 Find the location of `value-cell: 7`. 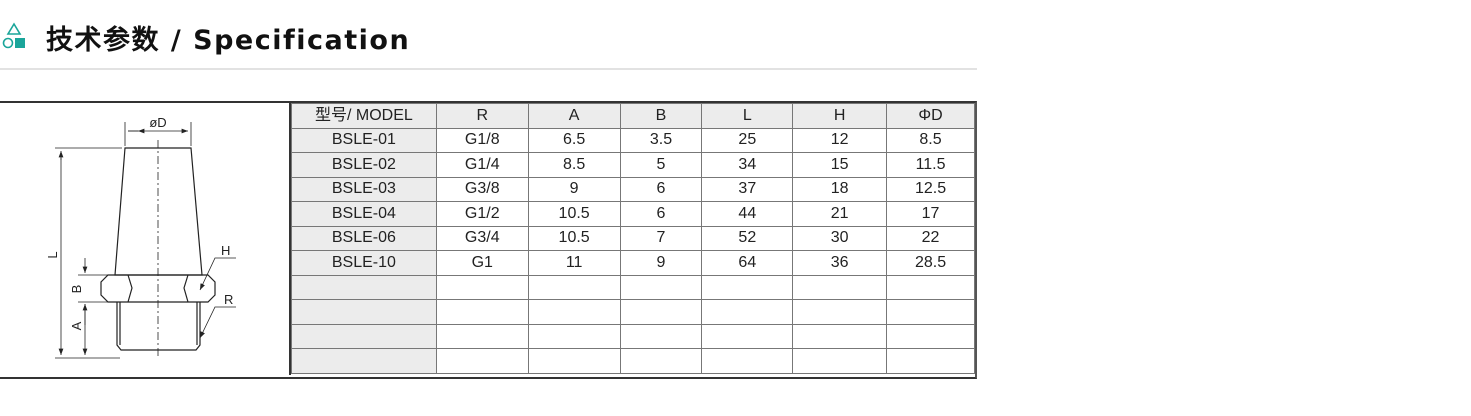

value-cell: 7 is located at coordinates (661, 238).